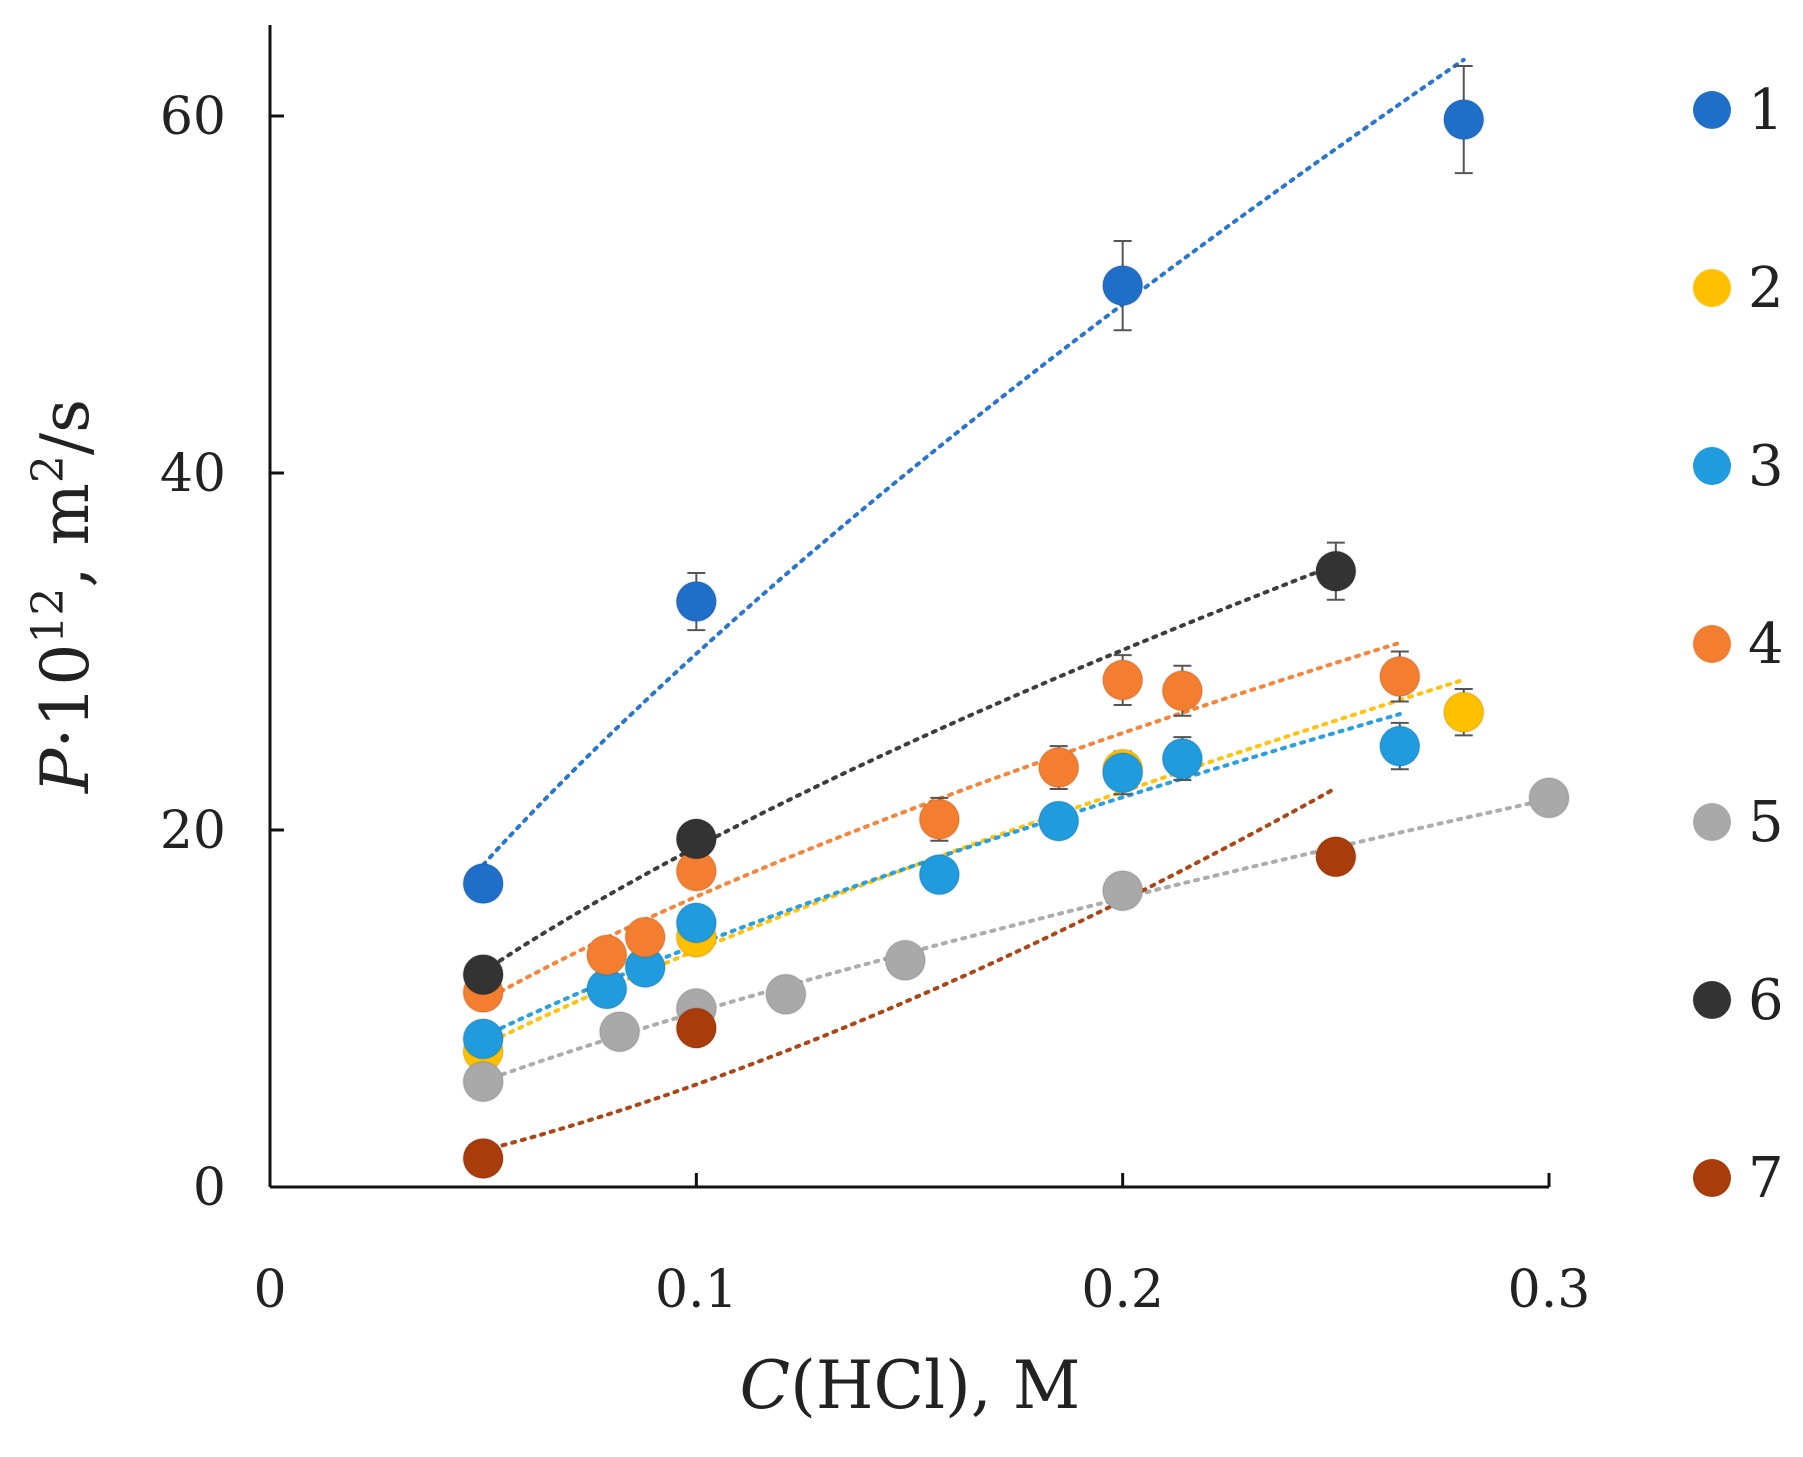 The width and height of the screenshot is (1803, 1457). I want to click on legend-item-2: 2, so click(1738, 288).